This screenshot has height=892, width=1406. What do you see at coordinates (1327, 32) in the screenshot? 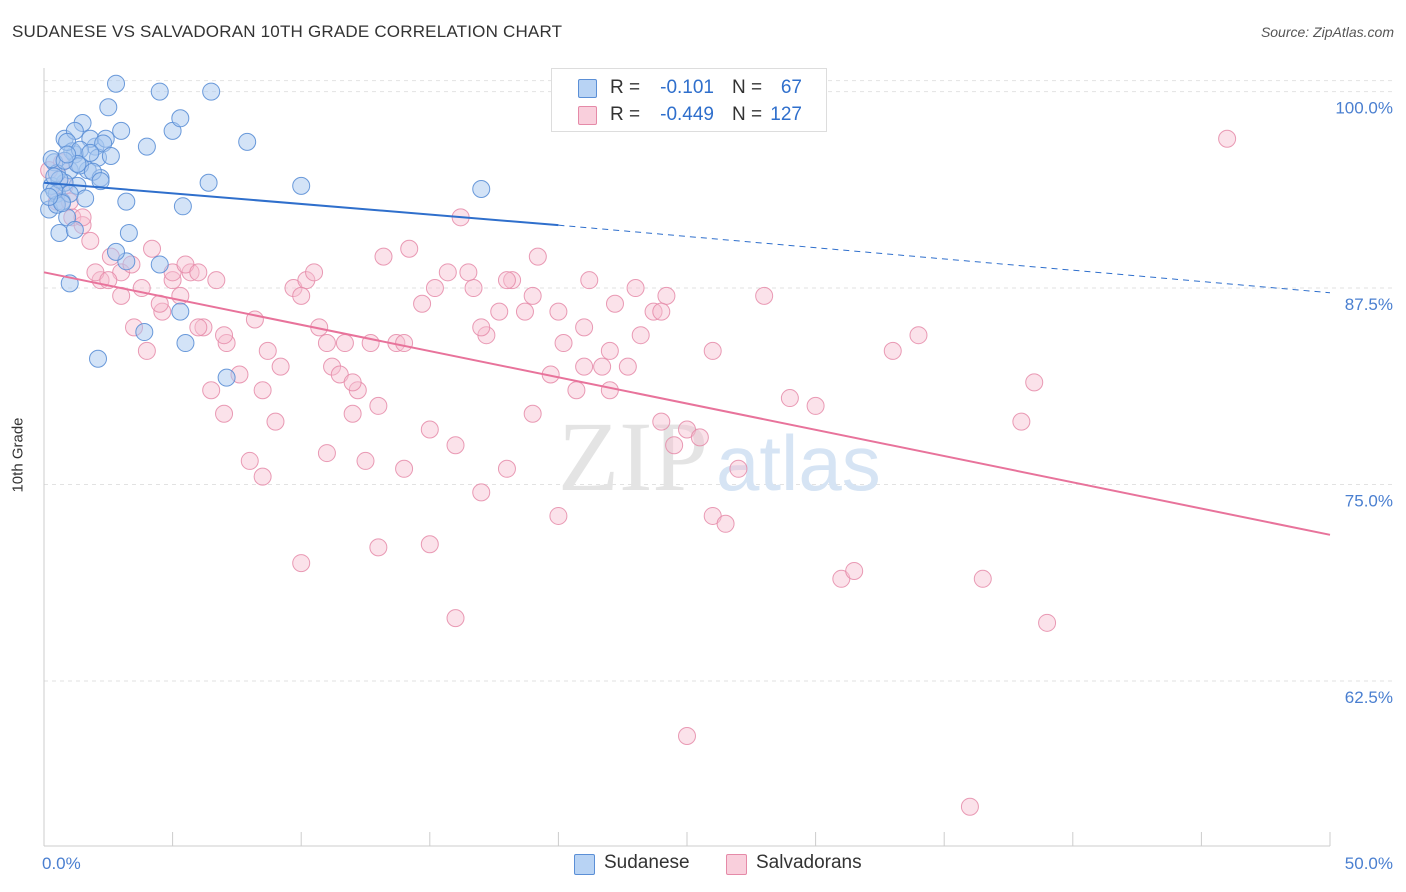
I see `source-label: Source: ZipAtlas.com` at bounding box center [1327, 32].